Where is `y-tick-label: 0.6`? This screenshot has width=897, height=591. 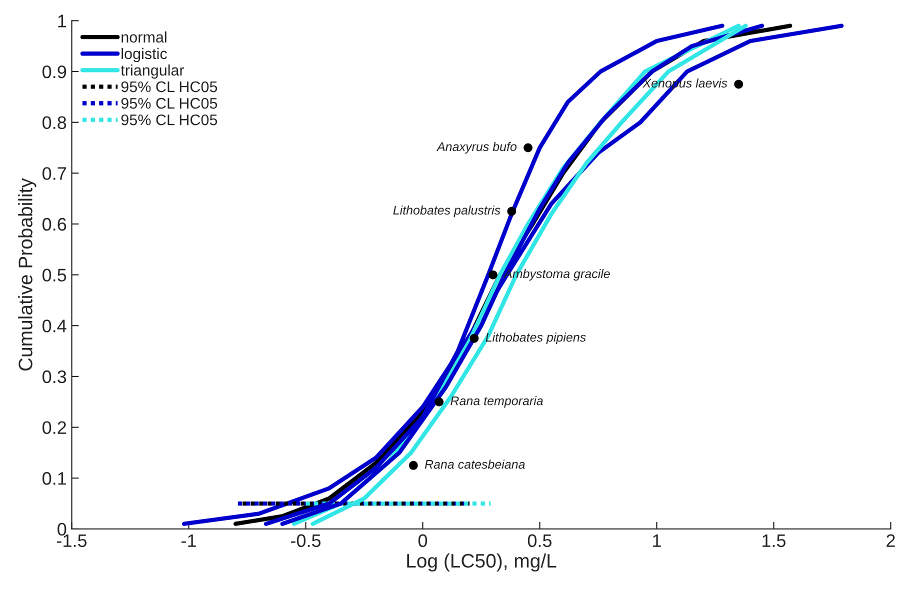
y-tick-label: 0.6 is located at coordinates (54, 224).